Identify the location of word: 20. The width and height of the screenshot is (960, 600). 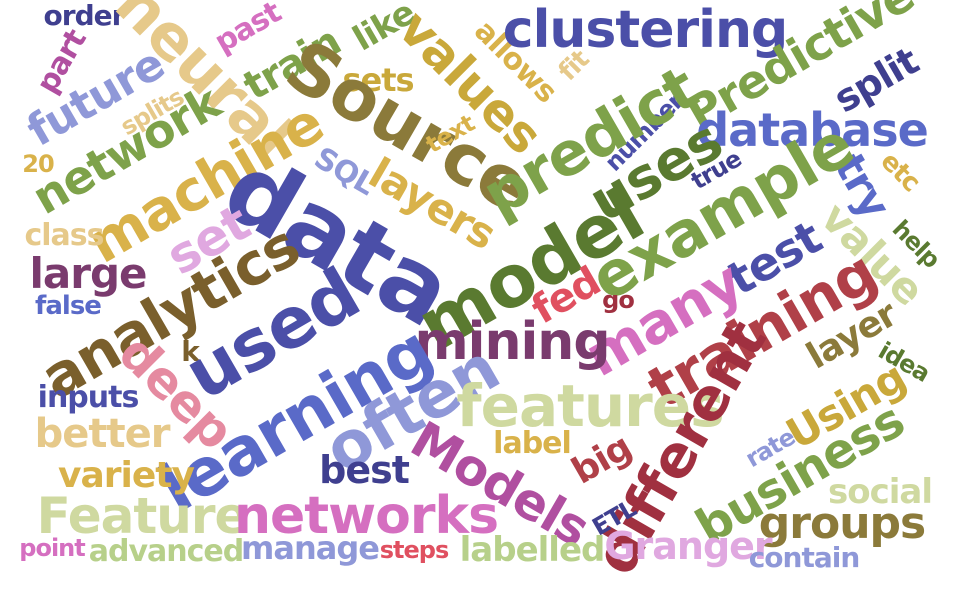
(38, 164).